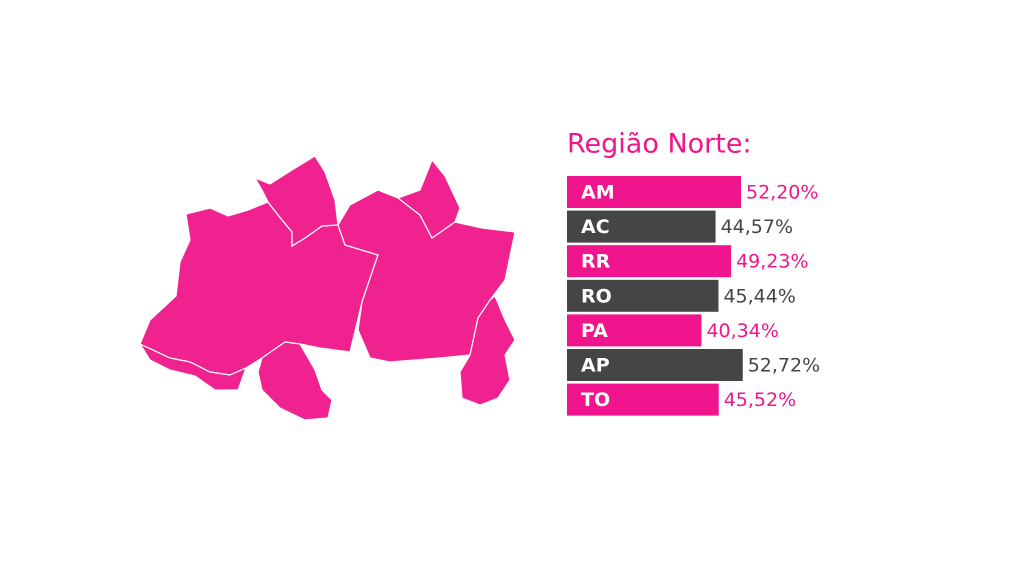  What do you see at coordinates (296, 201) in the screenshot?
I see `map-rr` at bounding box center [296, 201].